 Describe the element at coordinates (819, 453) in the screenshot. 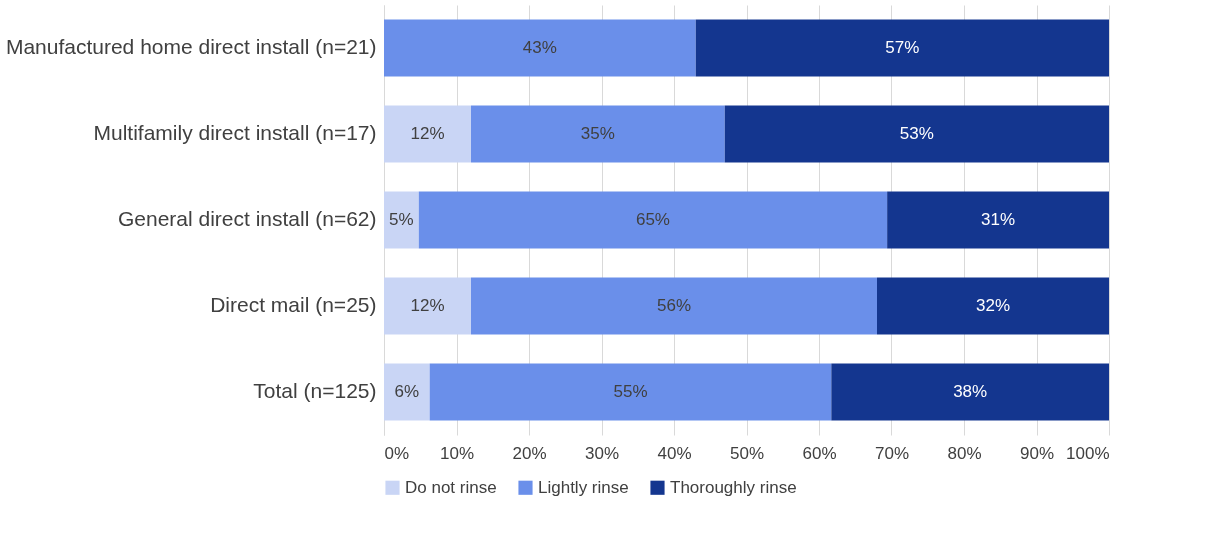

I see `x-tick-label: 60%` at that location.